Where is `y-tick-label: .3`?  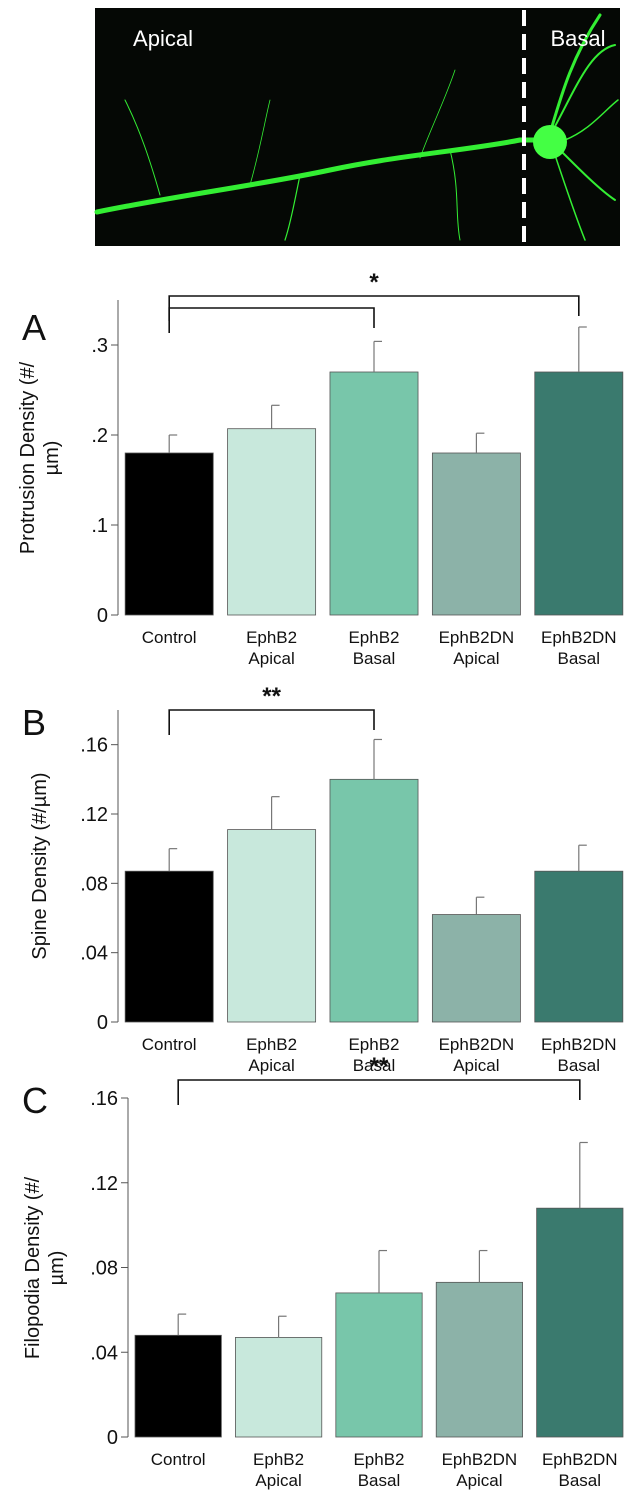
y-tick-label: .3 is located at coordinates (99, 346).